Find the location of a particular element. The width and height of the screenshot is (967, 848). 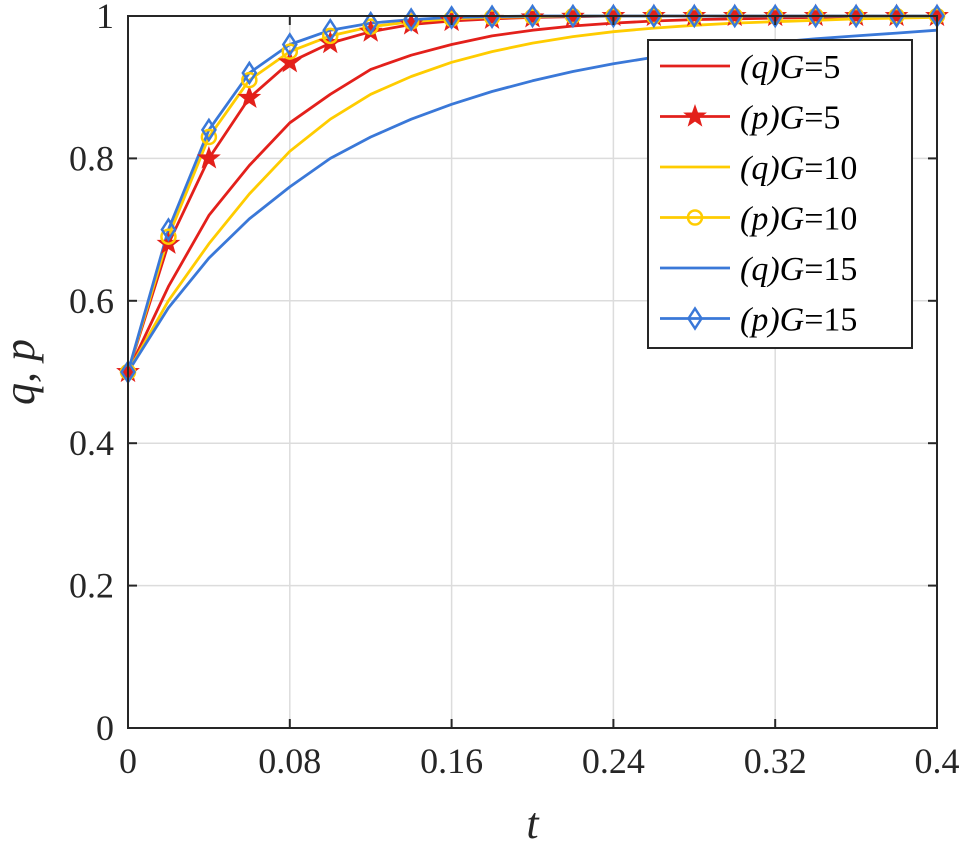

legend-box is located at coordinates (780, 194).